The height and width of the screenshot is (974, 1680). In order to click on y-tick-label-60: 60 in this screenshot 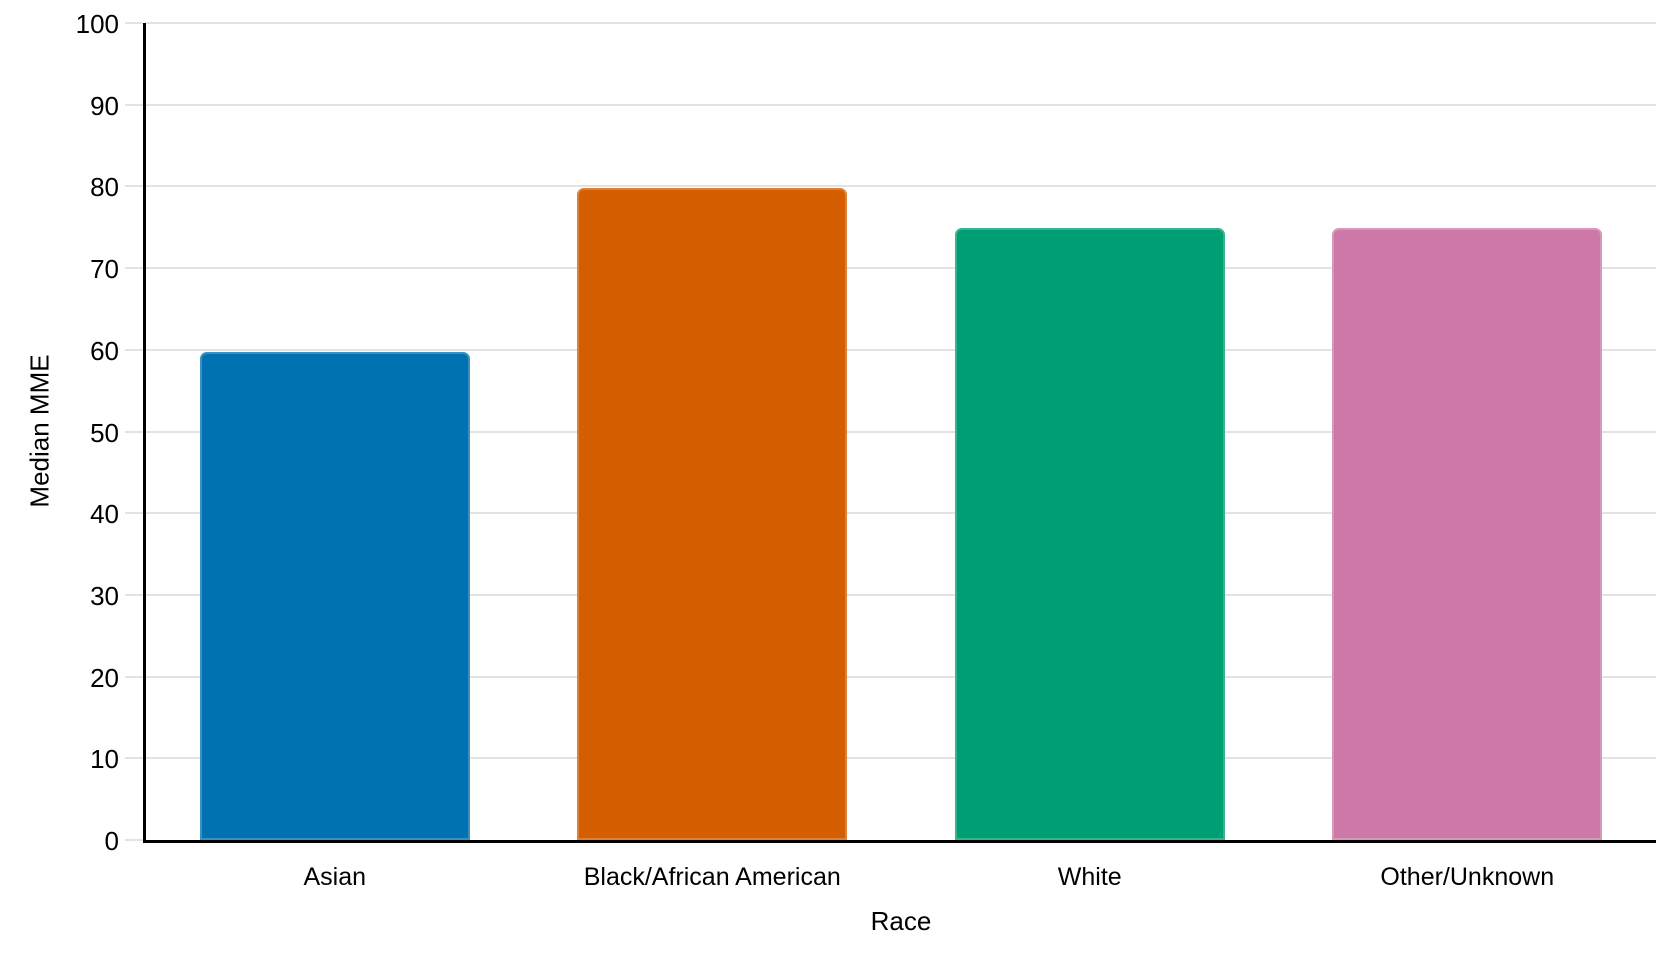, I will do `click(104, 350)`.